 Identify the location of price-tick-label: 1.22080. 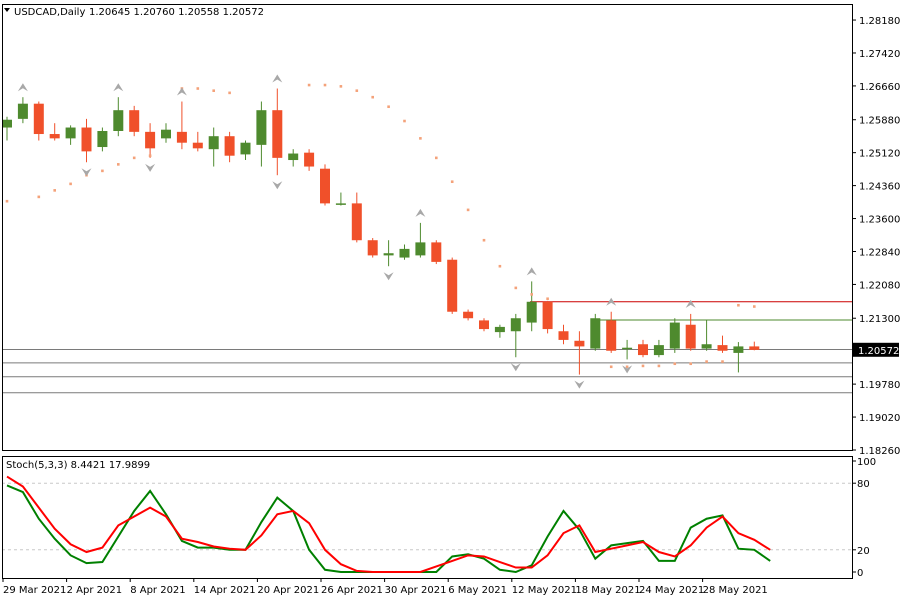
(879, 285).